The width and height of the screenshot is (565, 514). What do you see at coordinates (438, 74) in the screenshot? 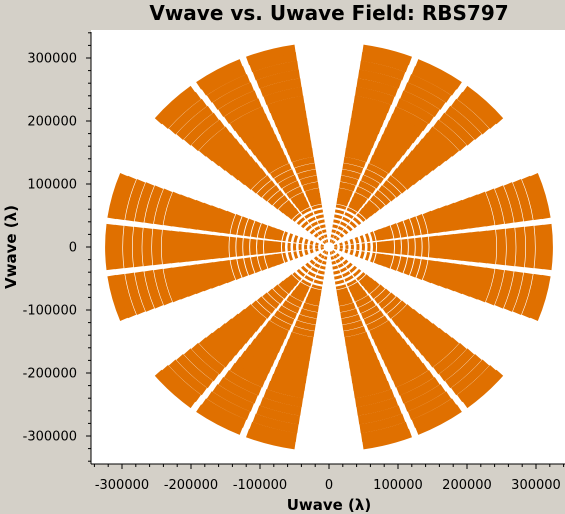
I see `uv-arc-arm1-r29-s1` at bounding box center [438, 74].